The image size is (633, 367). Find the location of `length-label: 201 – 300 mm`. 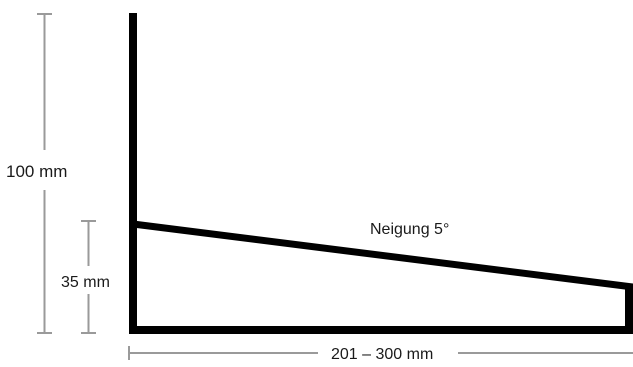

length-label: 201 – 300 mm is located at coordinates (382, 354).